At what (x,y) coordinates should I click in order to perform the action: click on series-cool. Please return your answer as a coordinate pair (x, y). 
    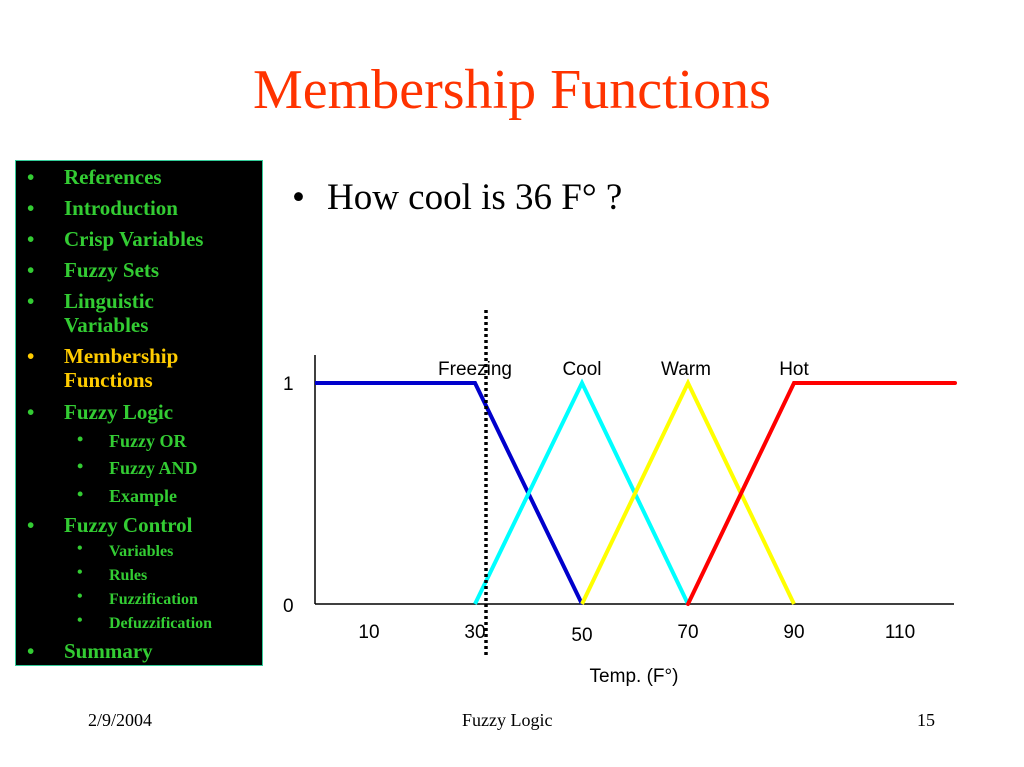
    Looking at the image, I should click on (581, 491).